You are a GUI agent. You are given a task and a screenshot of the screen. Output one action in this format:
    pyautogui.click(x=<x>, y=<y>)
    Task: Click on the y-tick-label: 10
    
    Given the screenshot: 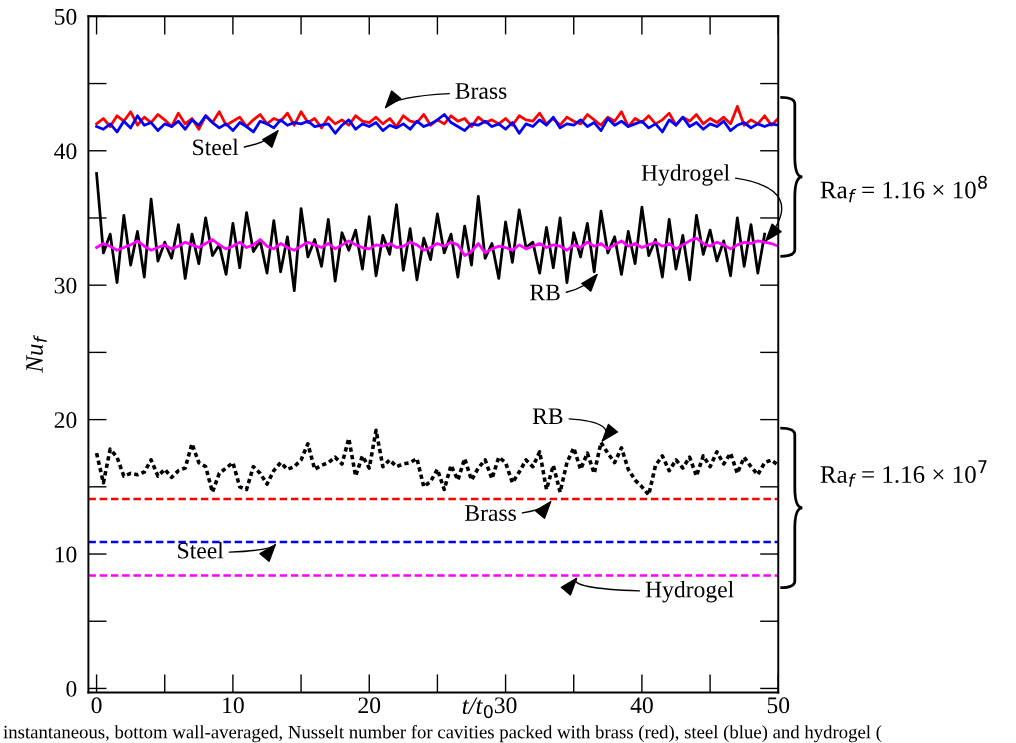 What is the action you would take?
    pyautogui.click(x=66, y=554)
    